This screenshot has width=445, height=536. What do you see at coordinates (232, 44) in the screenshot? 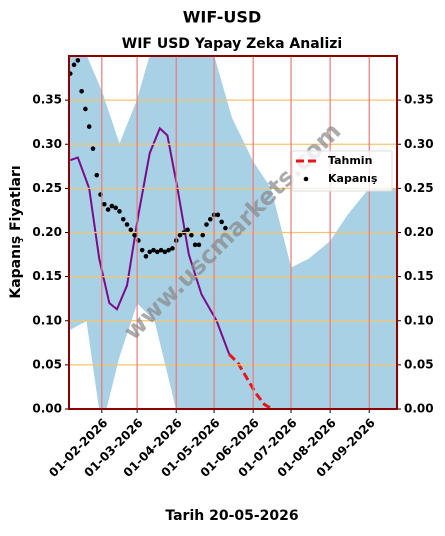
I see `chart-subtitle: WIF USD Yapay Zeka Analizi` at bounding box center [232, 44].